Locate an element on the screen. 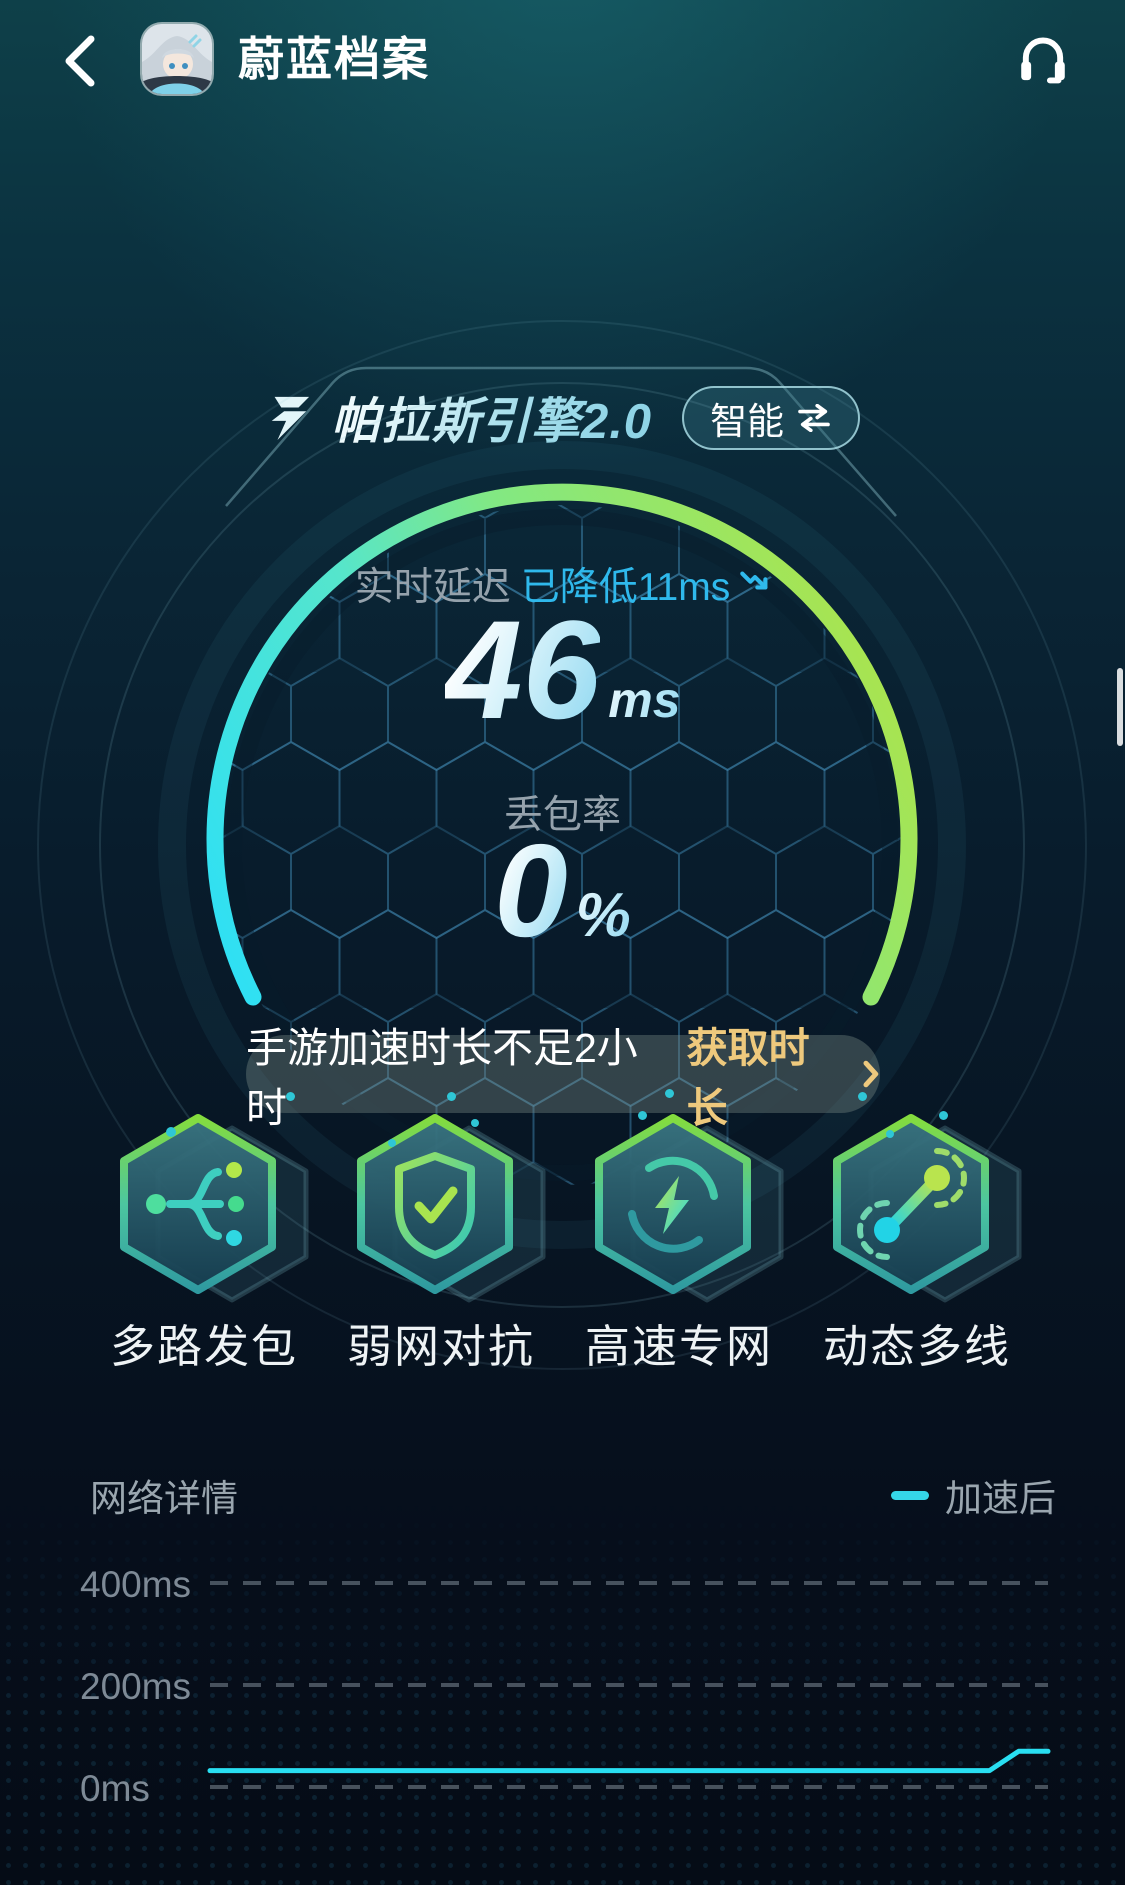 The image size is (1125, 1885). support-button is located at coordinates (1043, 59).